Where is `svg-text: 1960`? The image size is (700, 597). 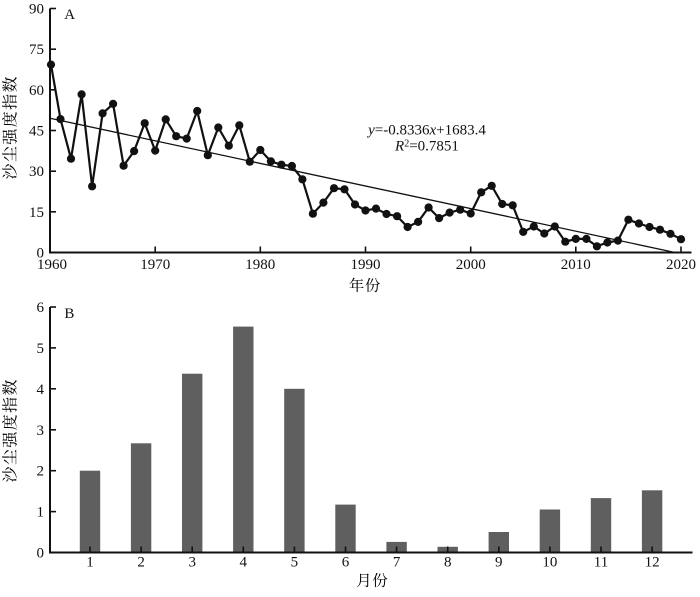 svg-text: 1960 is located at coordinates (52, 265).